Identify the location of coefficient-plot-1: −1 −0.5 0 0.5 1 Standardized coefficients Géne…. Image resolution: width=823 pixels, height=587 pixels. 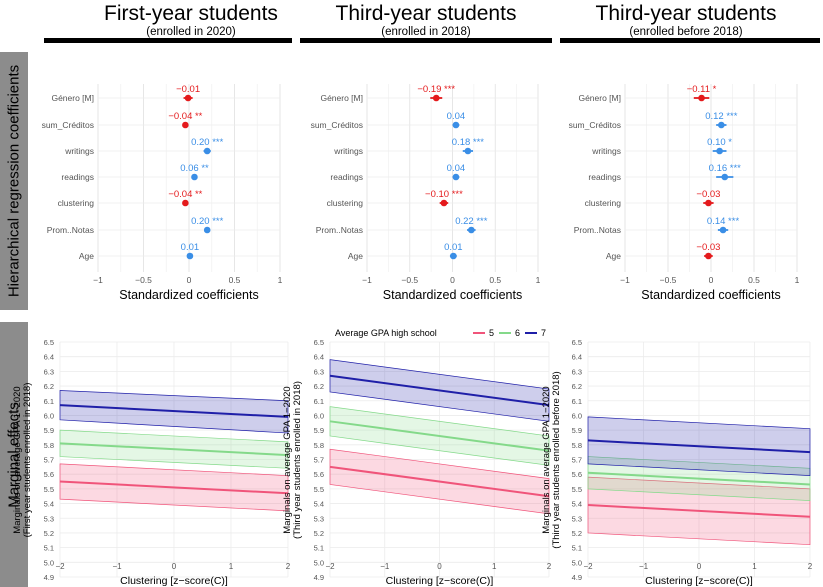
(162, 193).